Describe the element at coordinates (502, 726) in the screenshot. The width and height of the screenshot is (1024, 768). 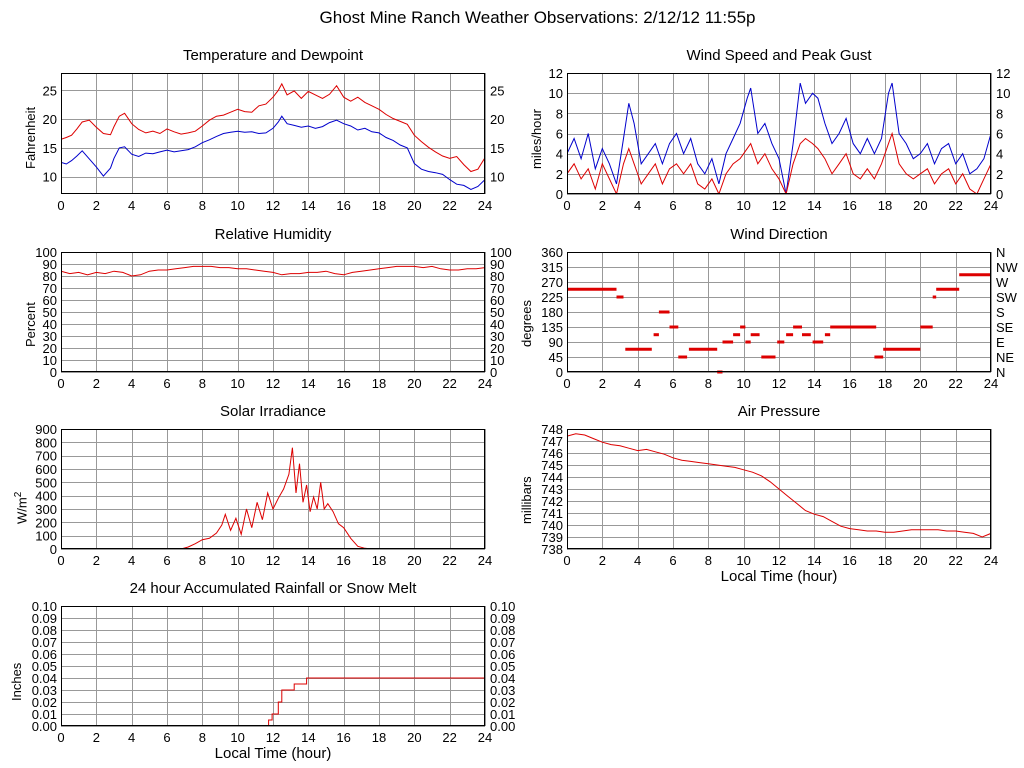
I see `y-right-tick-label: 0.00` at that location.